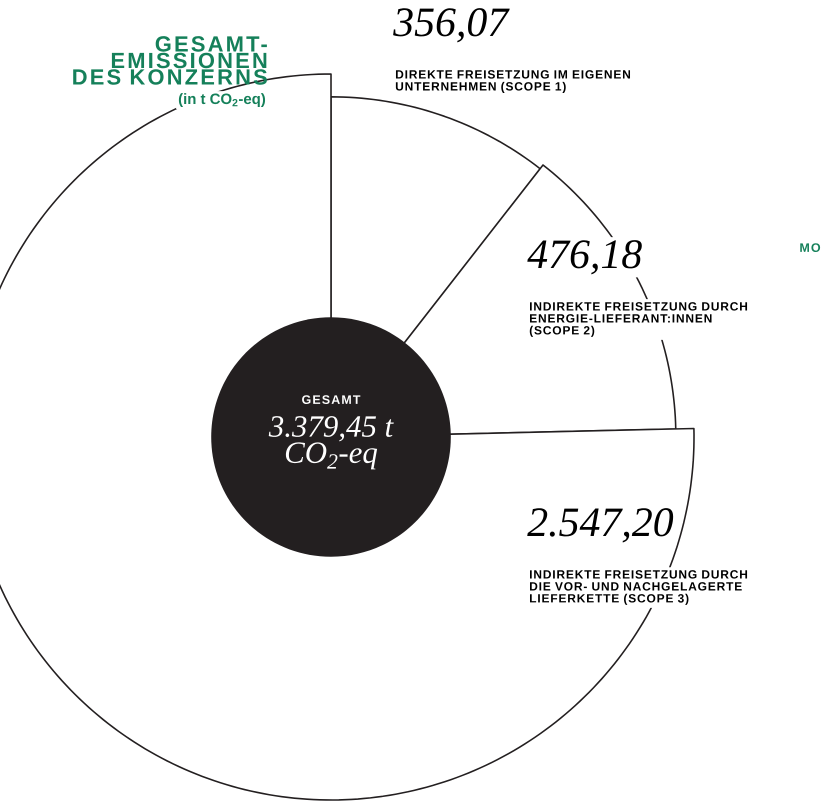 The height and width of the screenshot is (806, 838). I want to click on slice-label: INDIREKTE FREISETZUNG DURCH DIE VOR- UND NACHGELAGERTE LIEFERKETTE (SCOPE 3), so click(639, 587).